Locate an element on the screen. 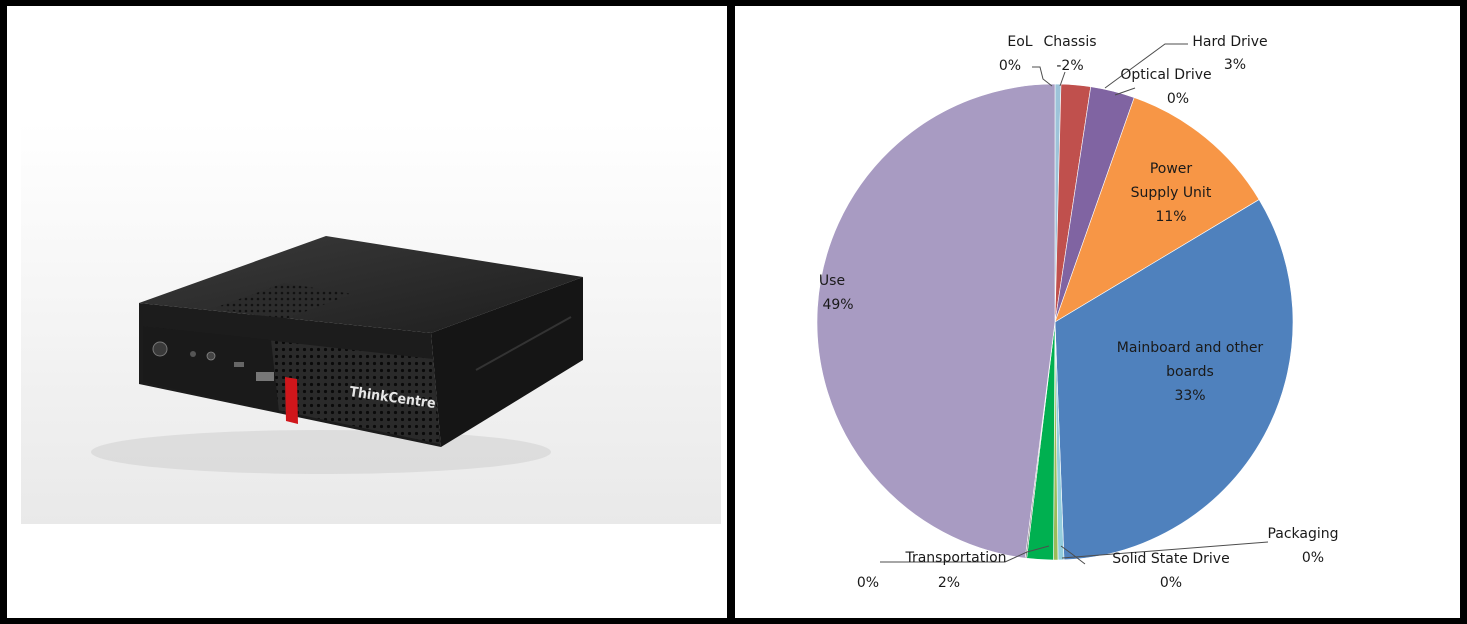 This screenshot has height=624, width=1467. percent-use: 49% is located at coordinates (837, 305).